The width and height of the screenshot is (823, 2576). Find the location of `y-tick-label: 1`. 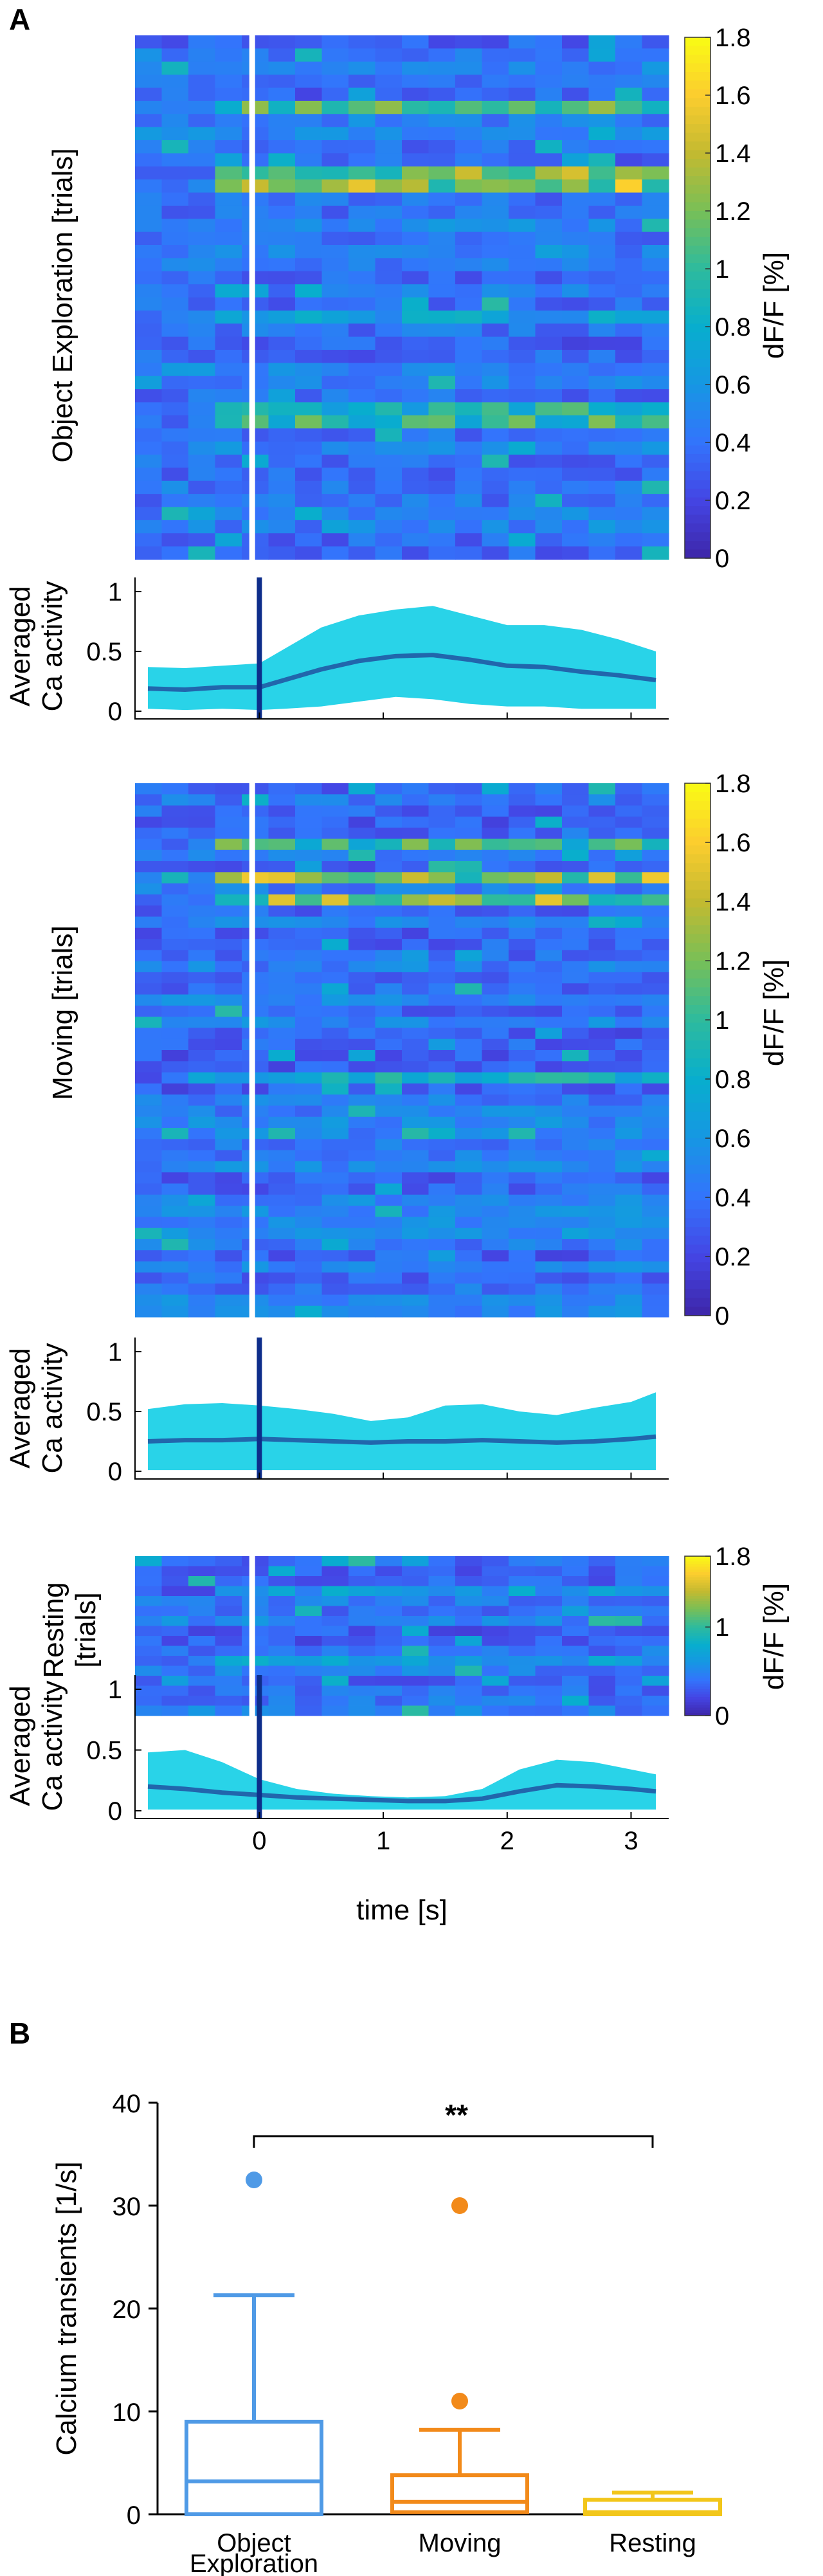

y-tick-label: 1 is located at coordinates (115, 1352).